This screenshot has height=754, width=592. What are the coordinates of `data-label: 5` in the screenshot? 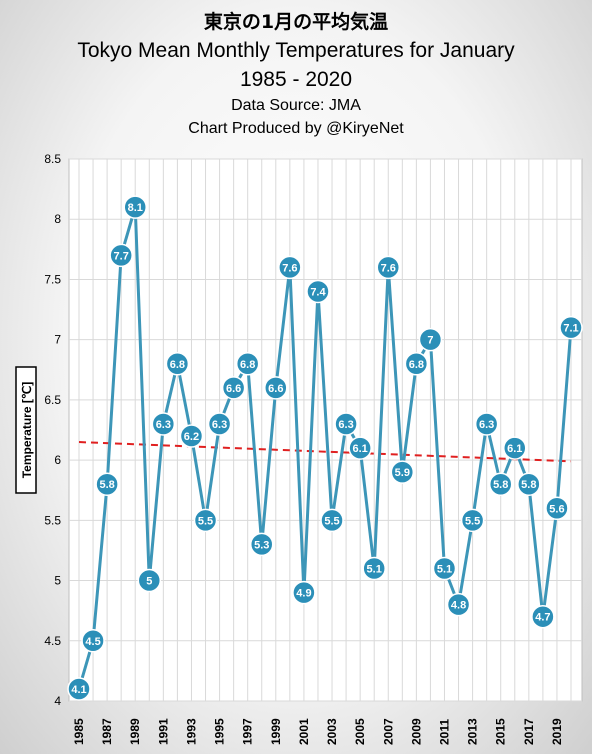 It's located at (149, 582).